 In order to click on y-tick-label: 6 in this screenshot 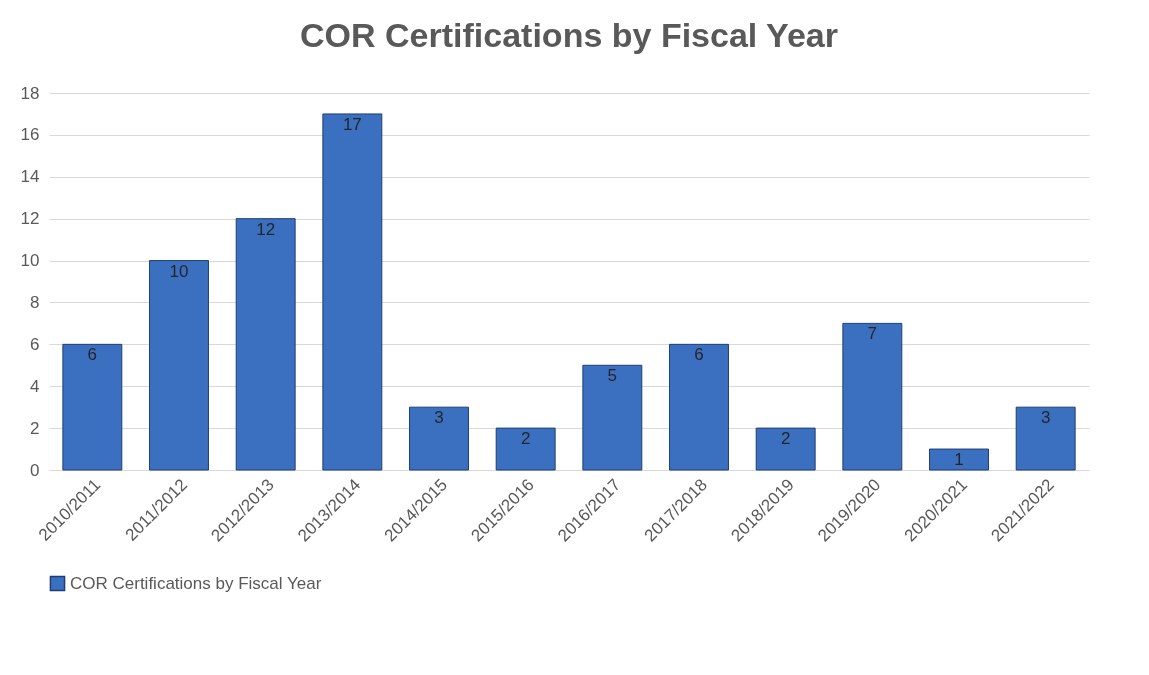, I will do `click(35, 344)`.